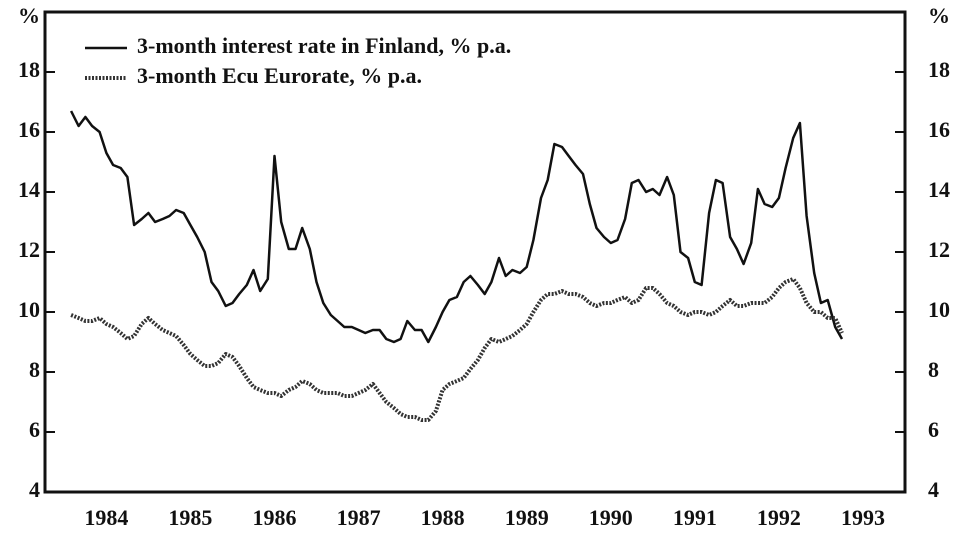  Describe the element at coordinates (939, 249) in the screenshot. I see `y2-tick-label: 12` at that location.